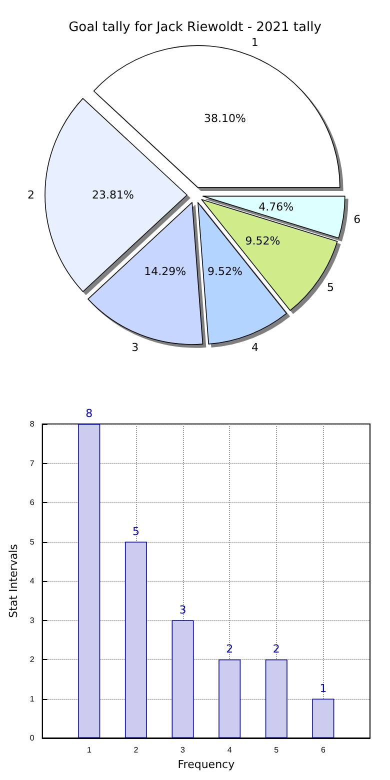  Describe the element at coordinates (136, 750) in the screenshot. I see `x-tick-label: 2` at that location.